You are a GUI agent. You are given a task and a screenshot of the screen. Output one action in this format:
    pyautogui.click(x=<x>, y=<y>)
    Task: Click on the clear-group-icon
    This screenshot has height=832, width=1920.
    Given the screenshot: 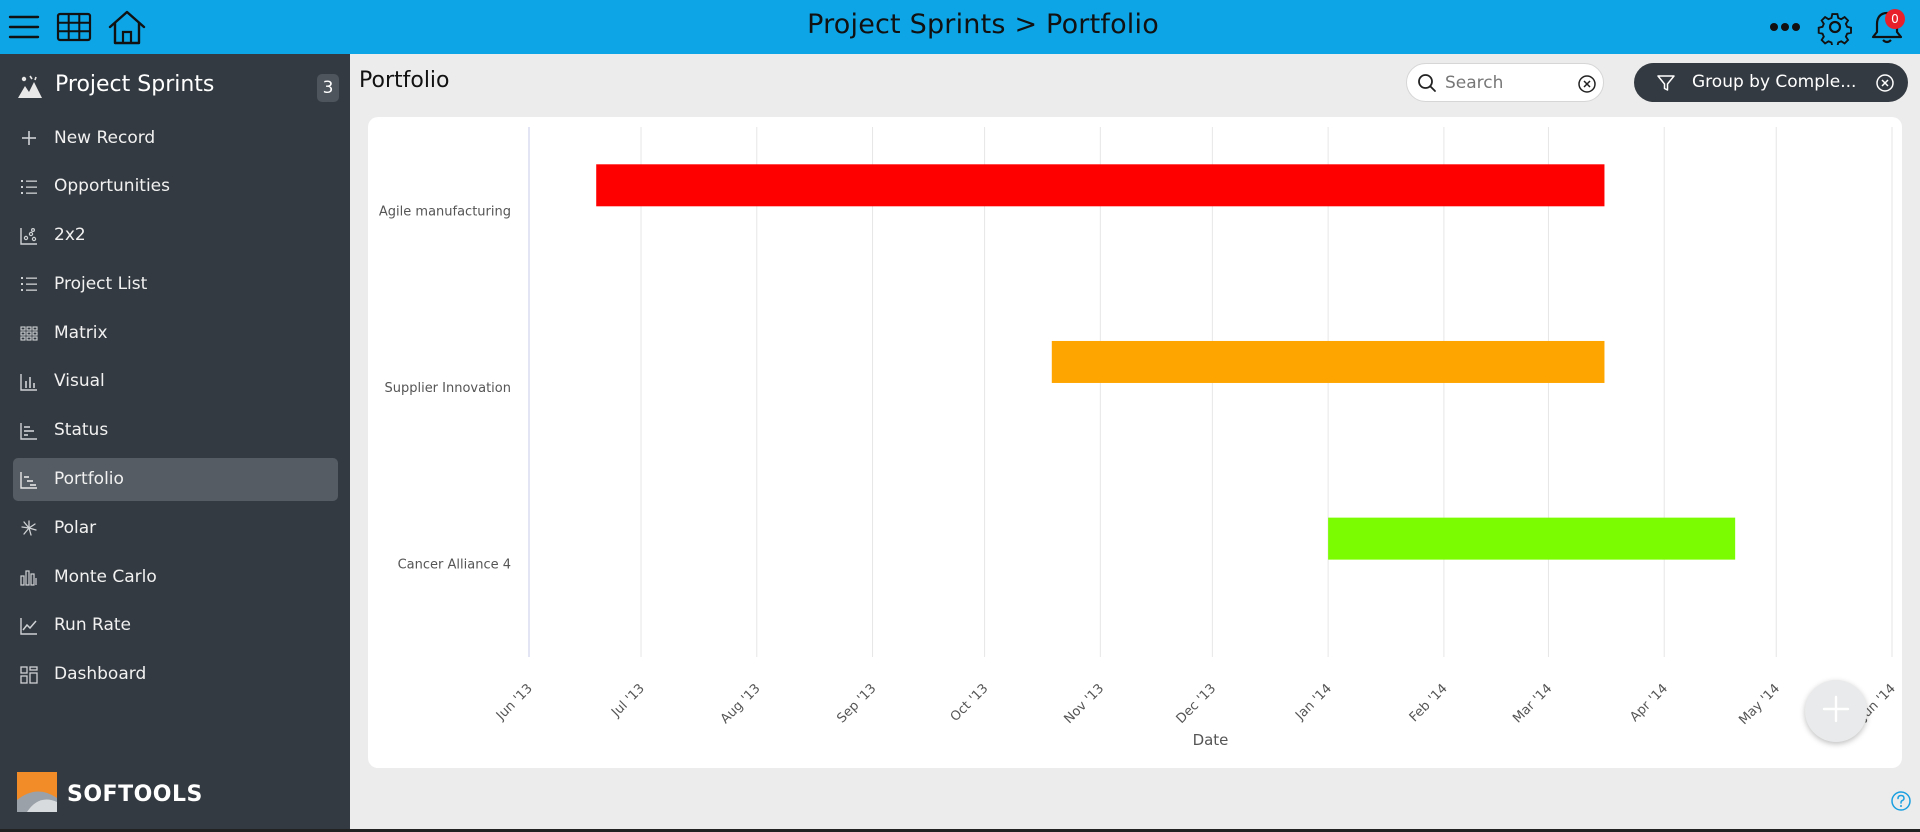 What is the action you would take?
    pyautogui.click(x=1885, y=85)
    